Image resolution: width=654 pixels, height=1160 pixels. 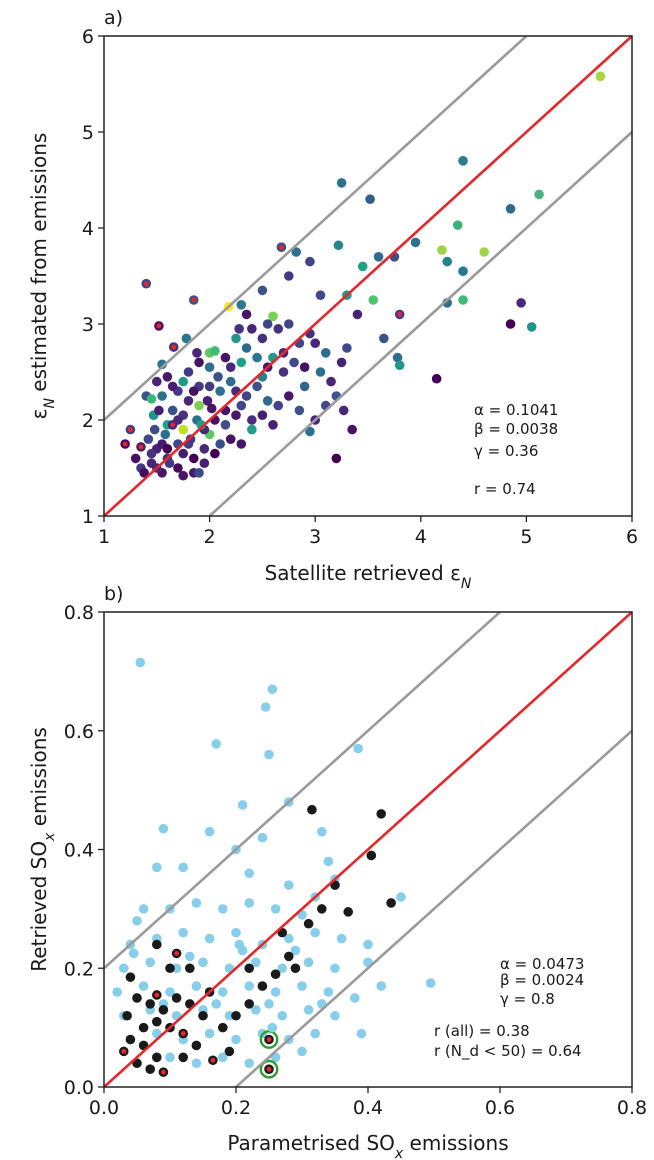 What do you see at coordinates (88, 421) in the screenshot?
I see `y-tick-label: 2` at bounding box center [88, 421].